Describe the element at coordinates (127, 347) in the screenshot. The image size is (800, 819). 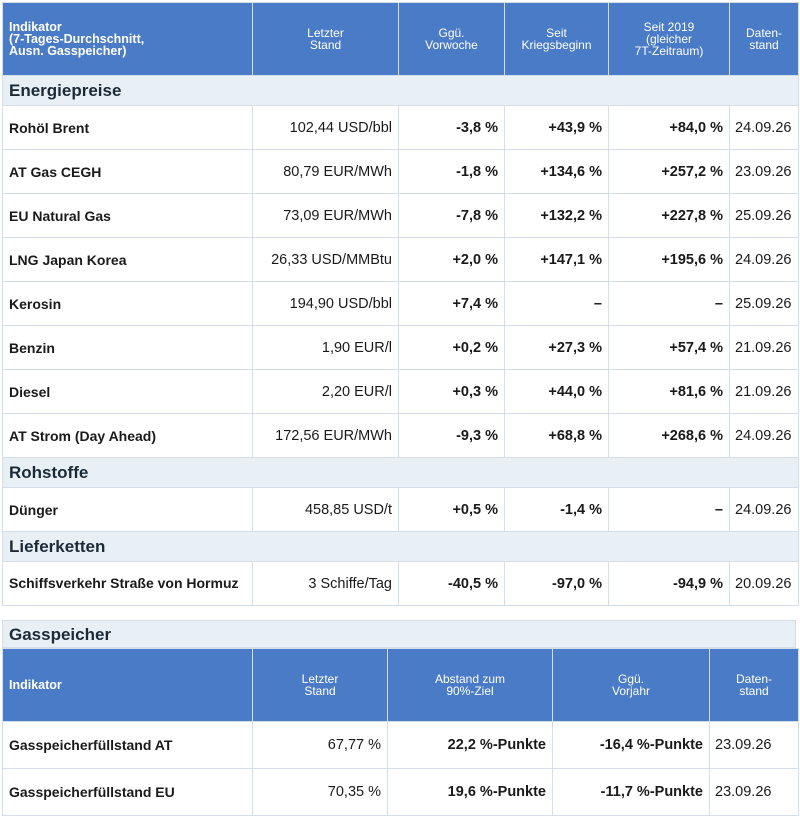
I see `indicator-name: Benzin` at that location.